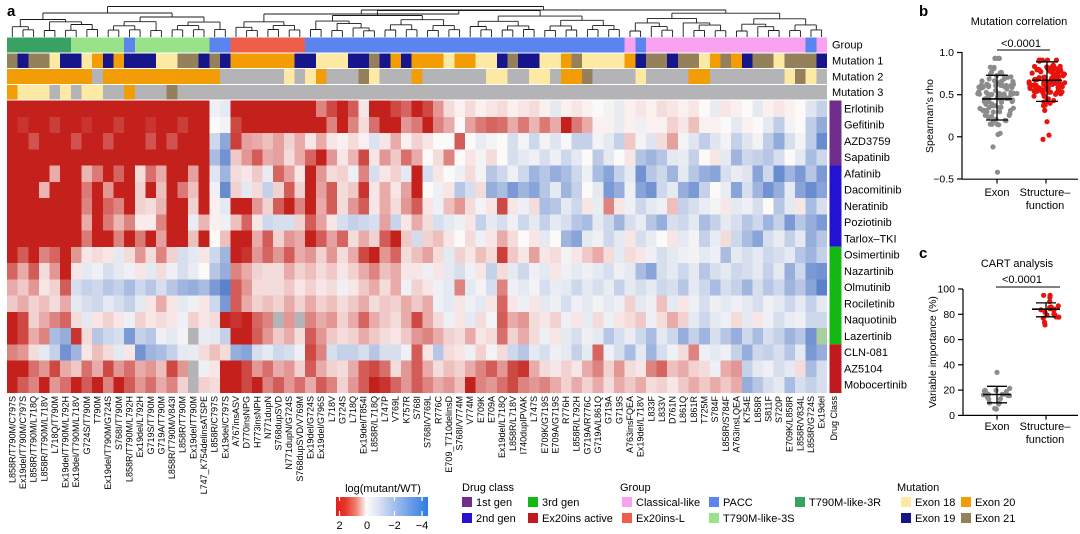 The width and height of the screenshot is (1080, 534). Describe the element at coordinates (560, 503) in the screenshot. I see `svg-text: 3rd gen` at that location.